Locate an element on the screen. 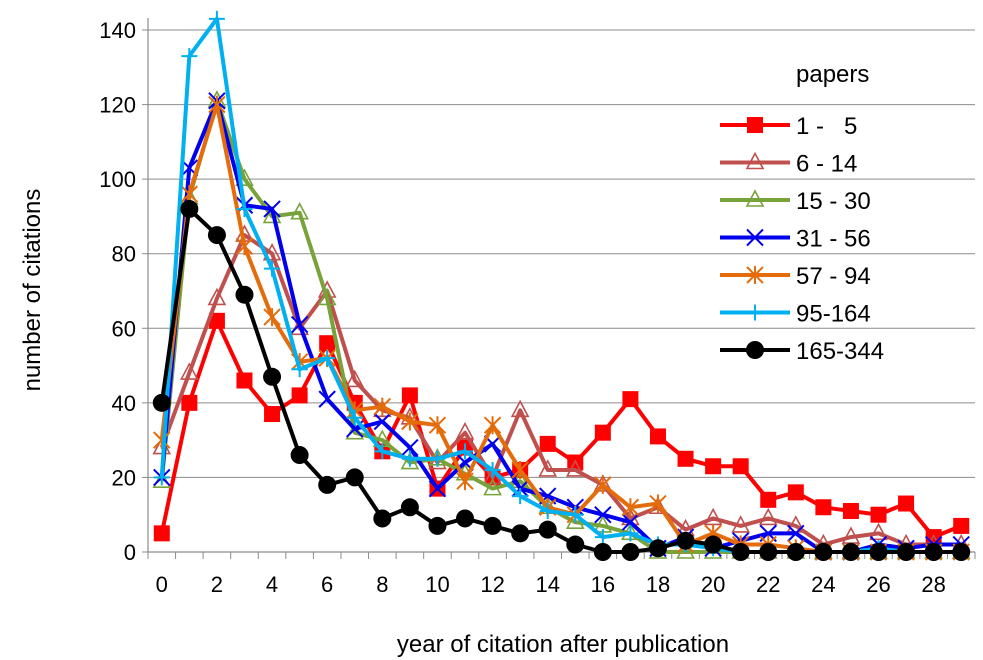 The image size is (983, 660). x-axis-ticks: 0 2 4 6 8 10 12 14 16 18 20 22 24 26 28 is located at coordinates (551, 584).